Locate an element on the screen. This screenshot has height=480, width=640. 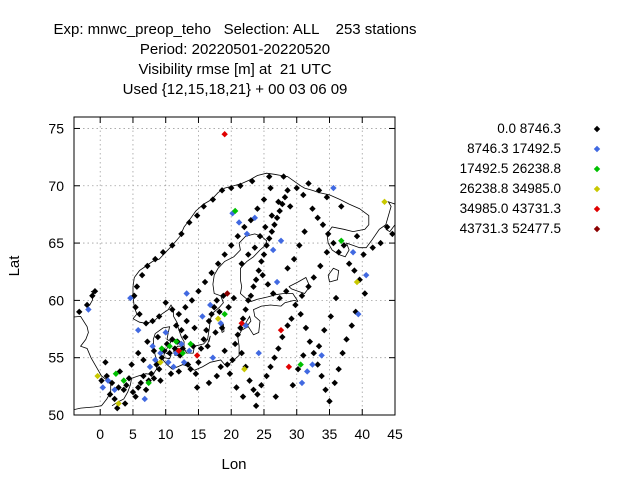
legend-entry-label: 34985.0 43731.3 is located at coordinates (510, 208).